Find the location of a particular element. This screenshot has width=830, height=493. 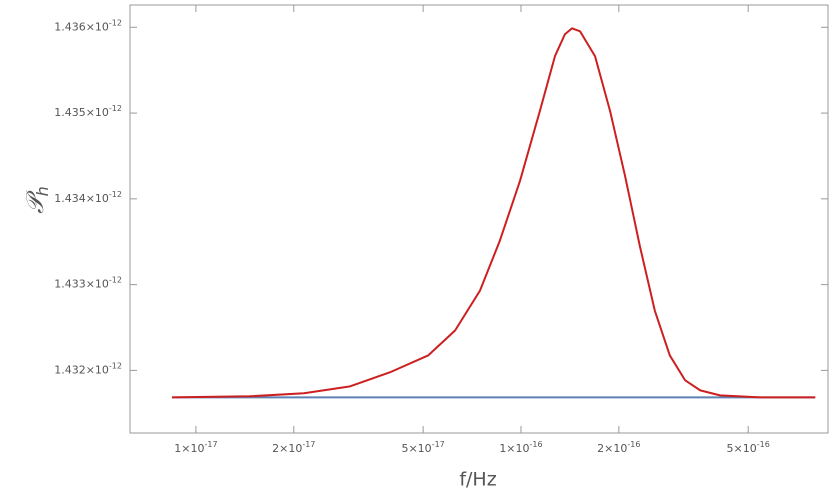

y-tick-label: 1.434×10⁻¹² is located at coordinates (88, 197).